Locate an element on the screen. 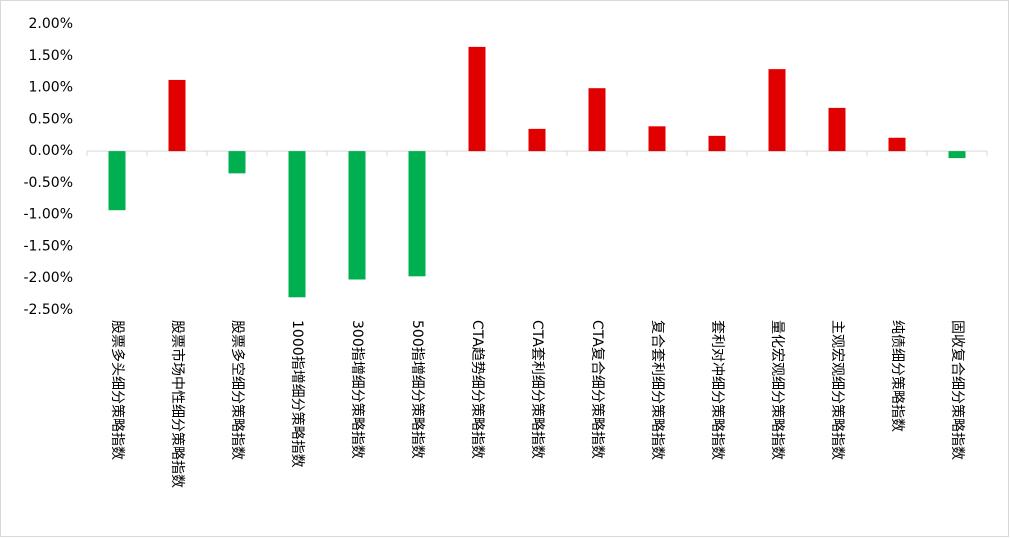  y-tick-label: -1.00% is located at coordinates (48, 215).